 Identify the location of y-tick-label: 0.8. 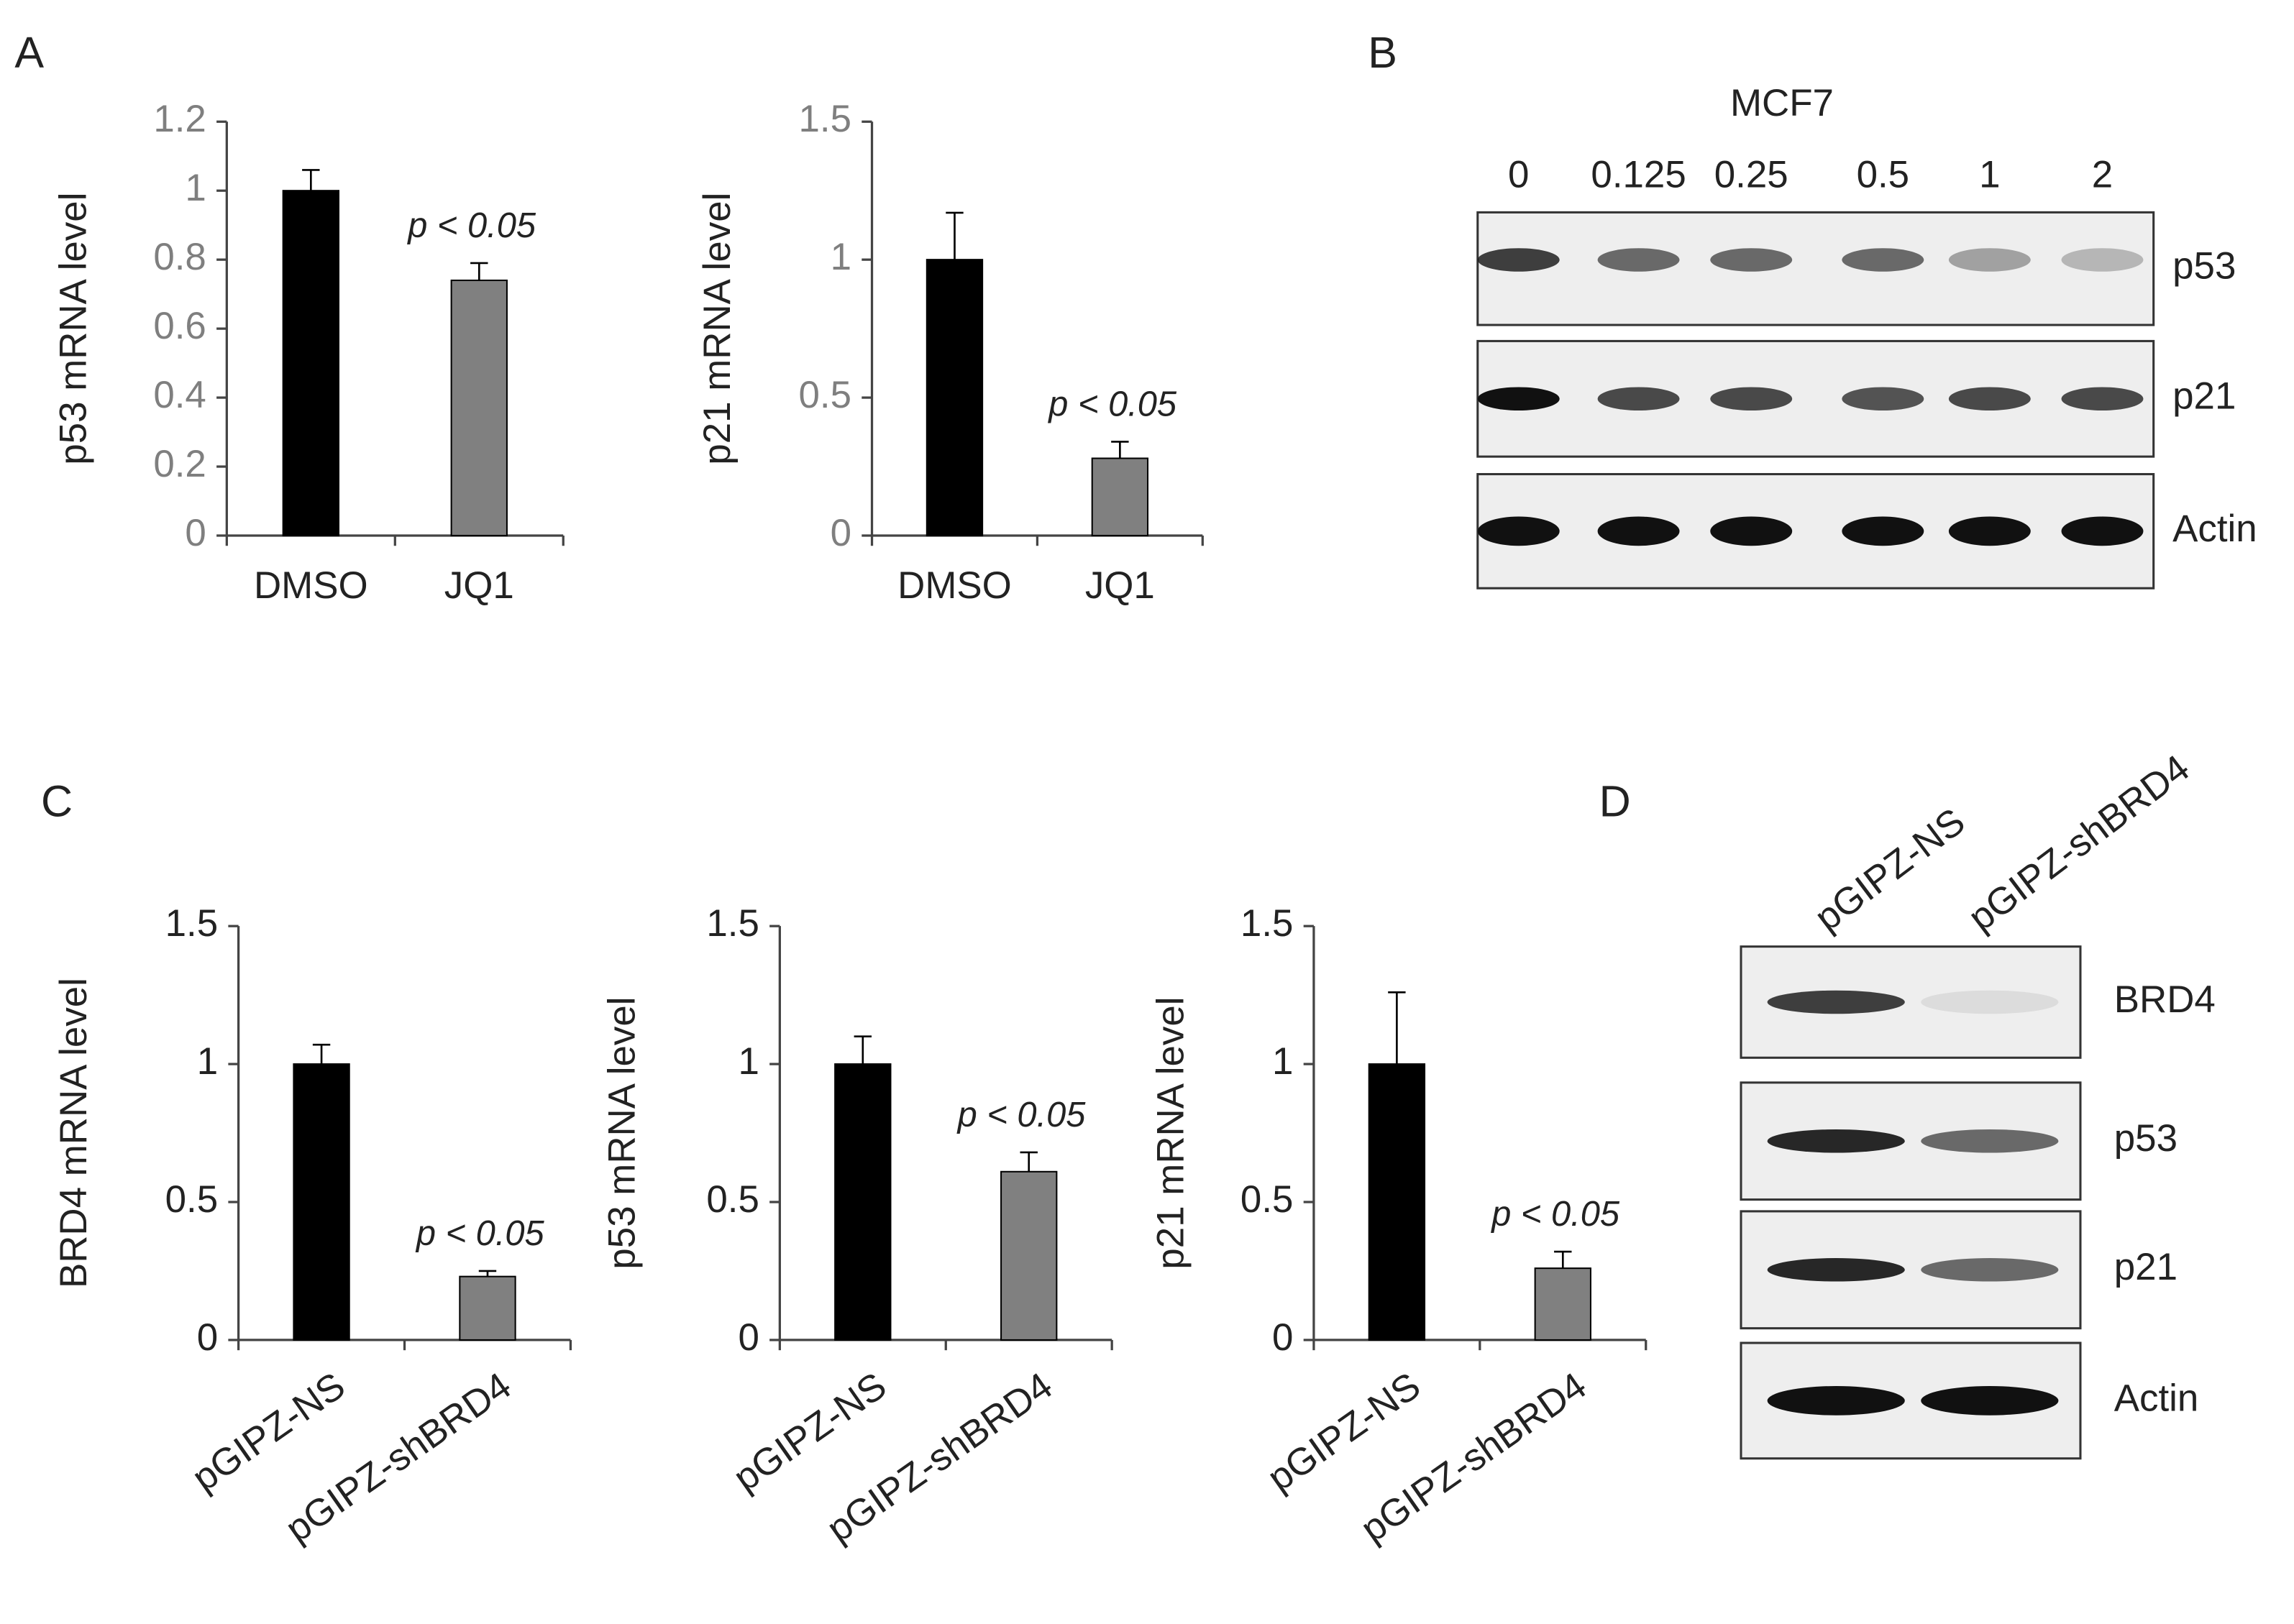
(179, 257).